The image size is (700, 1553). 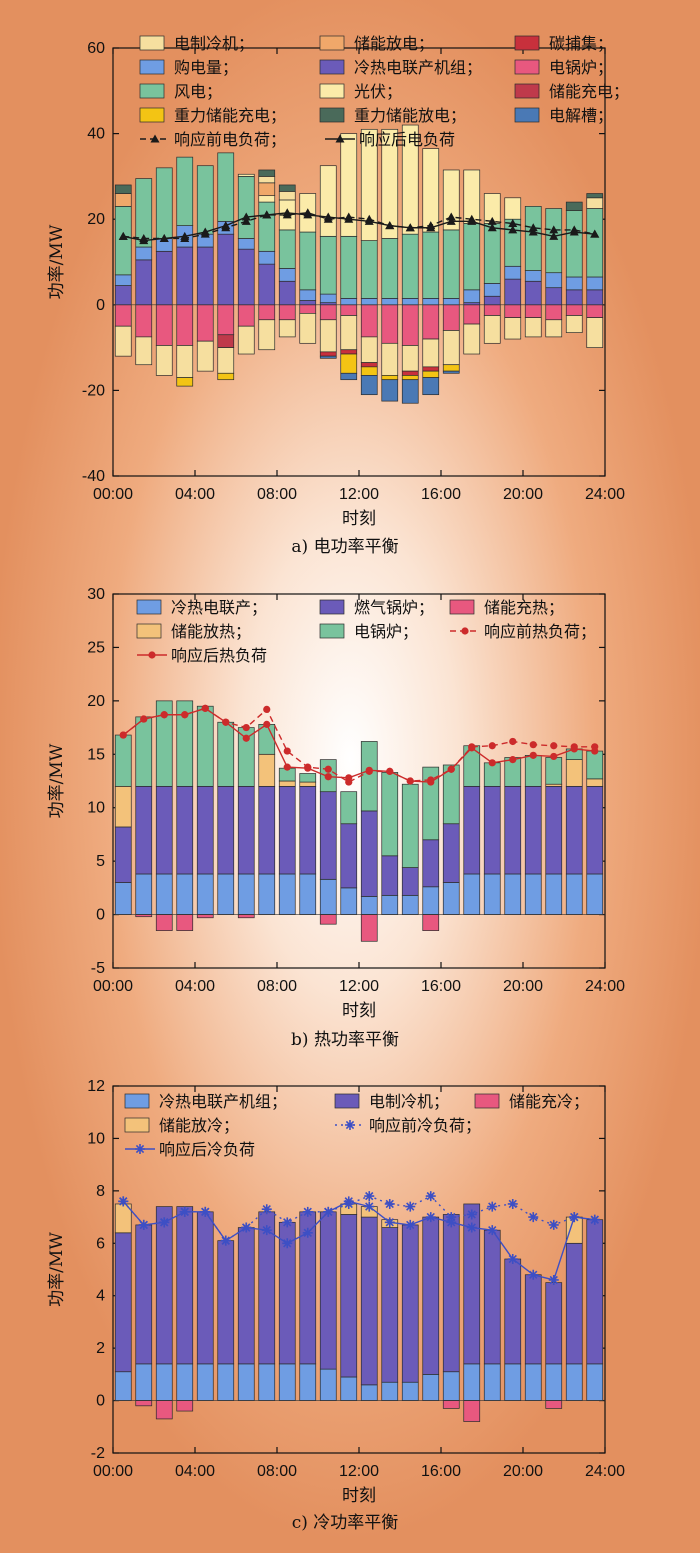 I want to click on chart-caption: a) 电功率平衡, so click(x=344, y=547).